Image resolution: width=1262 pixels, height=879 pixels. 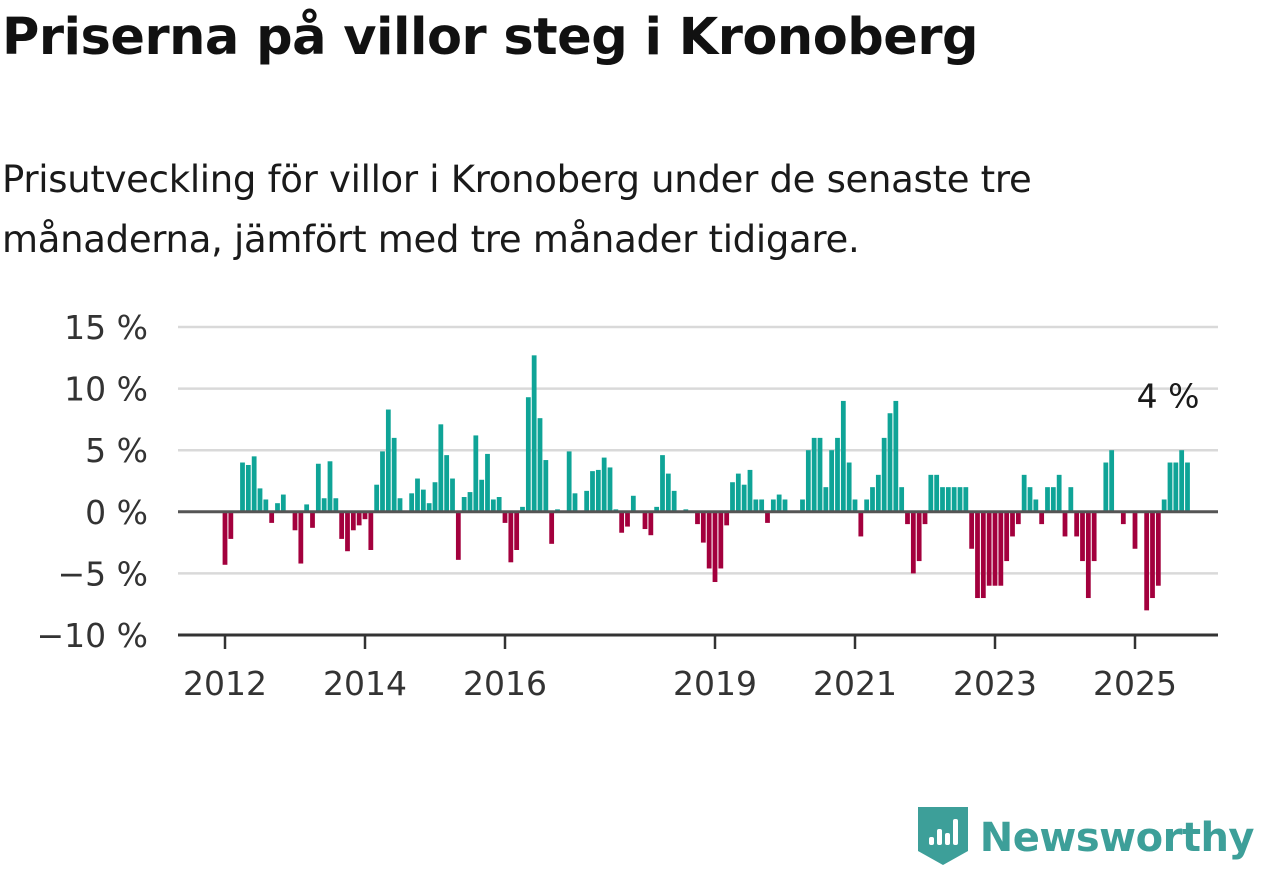 What do you see at coordinates (116, 512) in the screenshot?
I see `y-tick-label: 0 %` at bounding box center [116, 512].